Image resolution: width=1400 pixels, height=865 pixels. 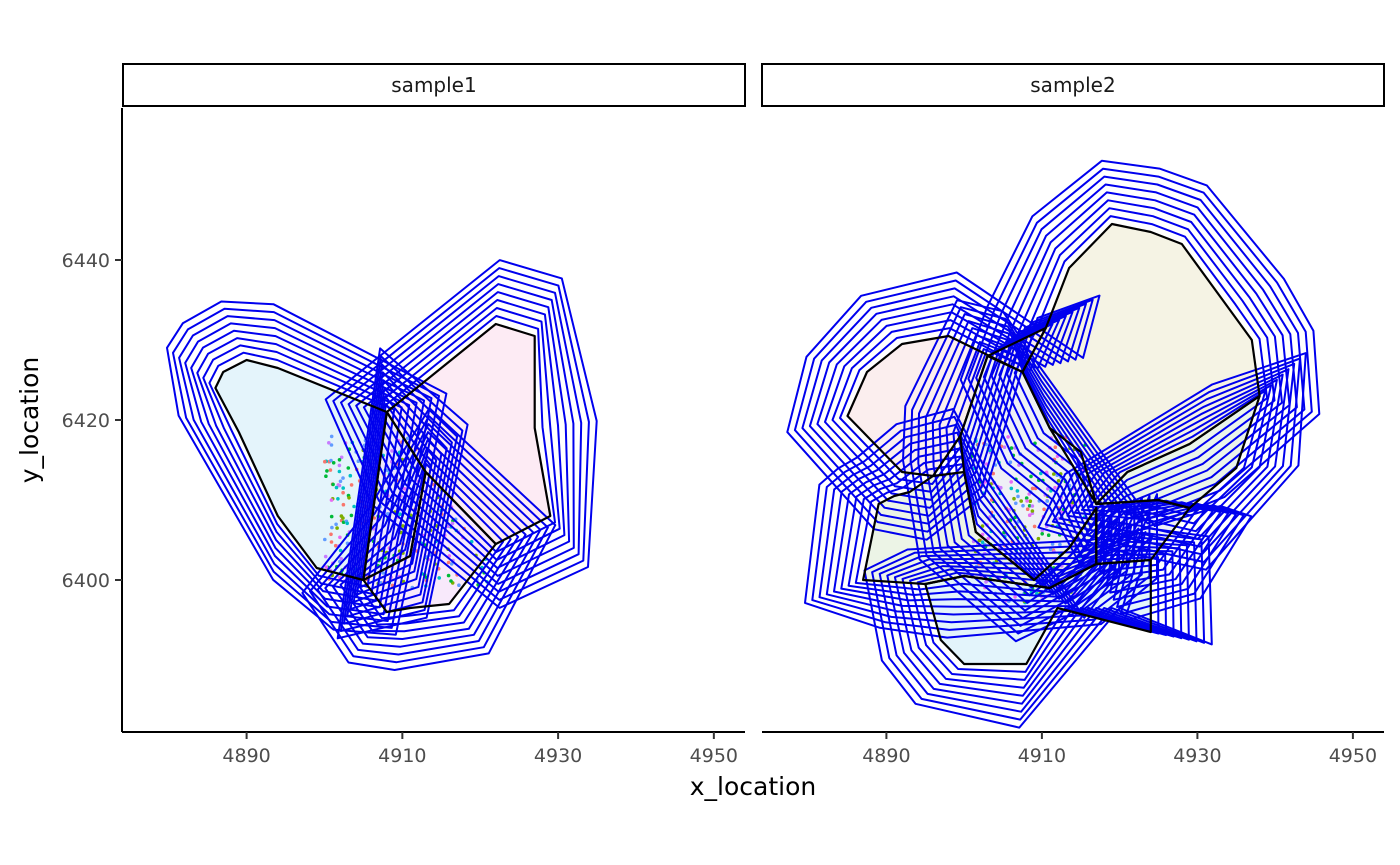 What do you see at coordinates (86, 261) in the screenshot?
I see `y-tick-label: 6440` at bounding box center [86, 261].